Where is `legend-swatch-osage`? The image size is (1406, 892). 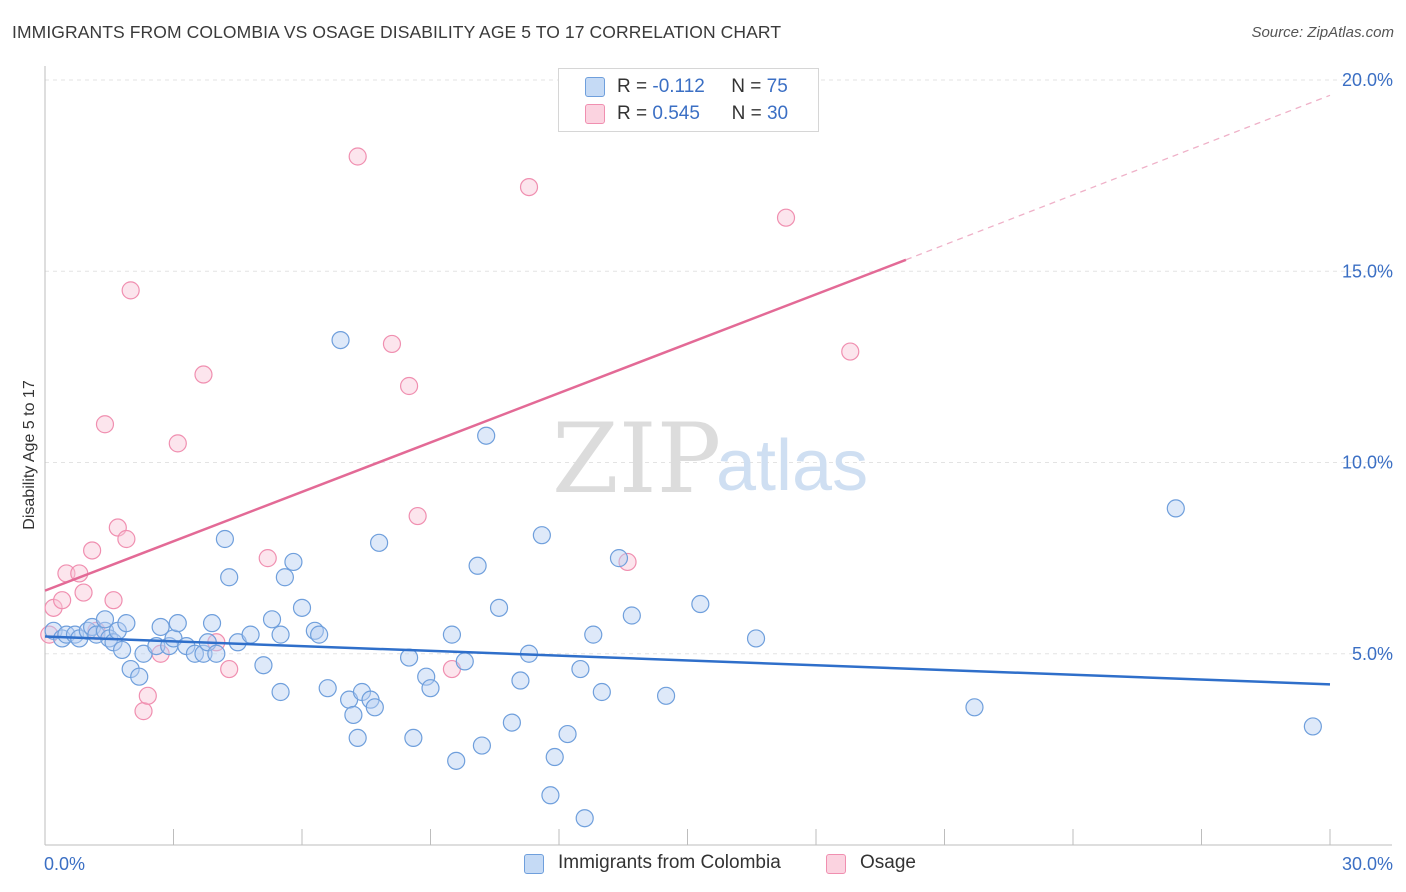
legend-swatch-osage is located at coordinates (595, 114).